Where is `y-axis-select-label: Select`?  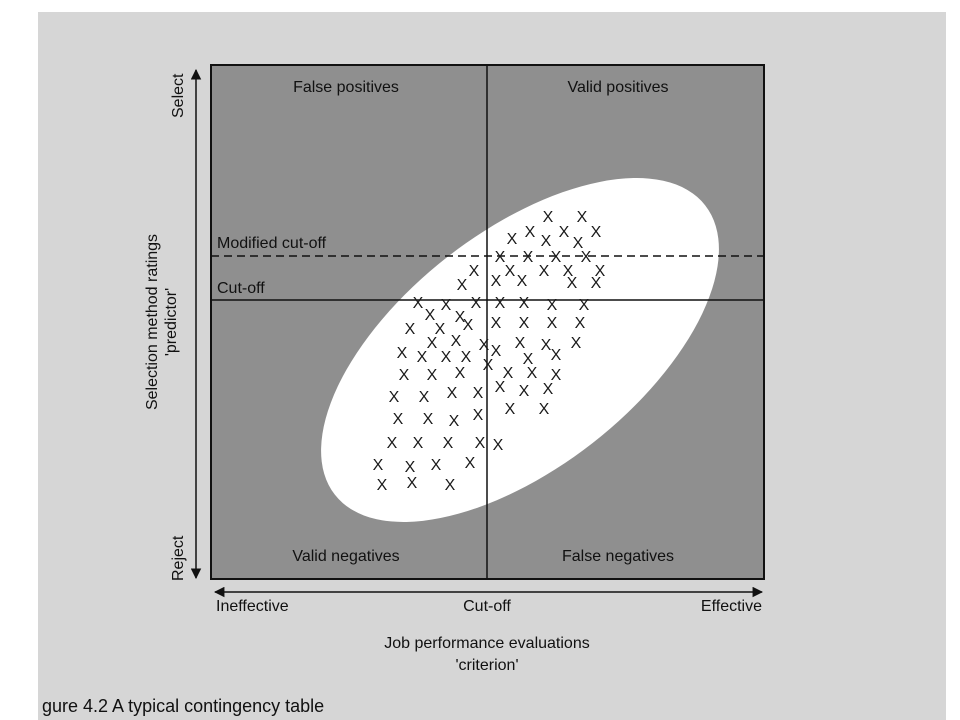 y-axis-select-label: Select is located at coordinates (178, 95).